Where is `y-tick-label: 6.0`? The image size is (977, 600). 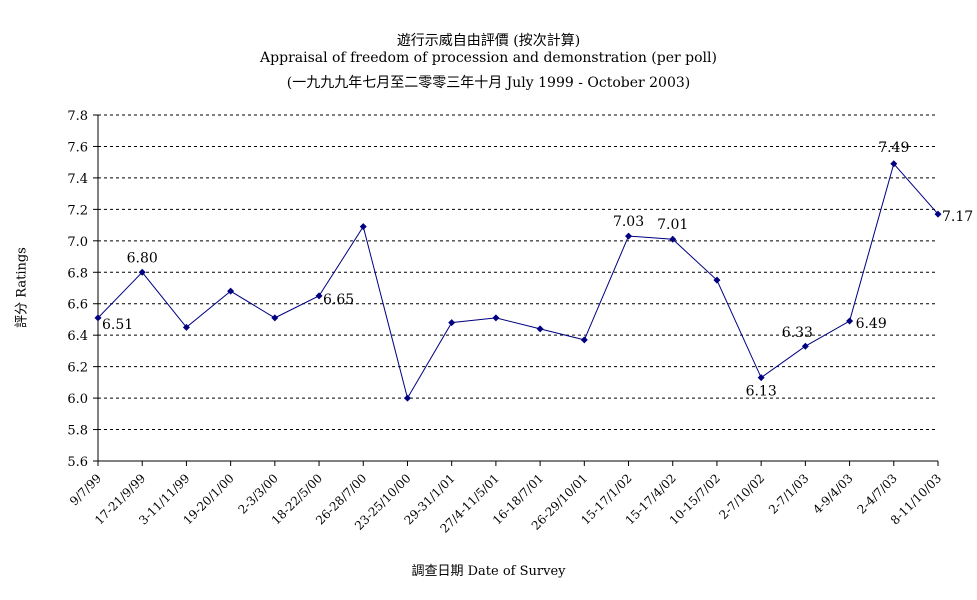
y-tick-label: 6.0 is located at coordinates (77, 399).